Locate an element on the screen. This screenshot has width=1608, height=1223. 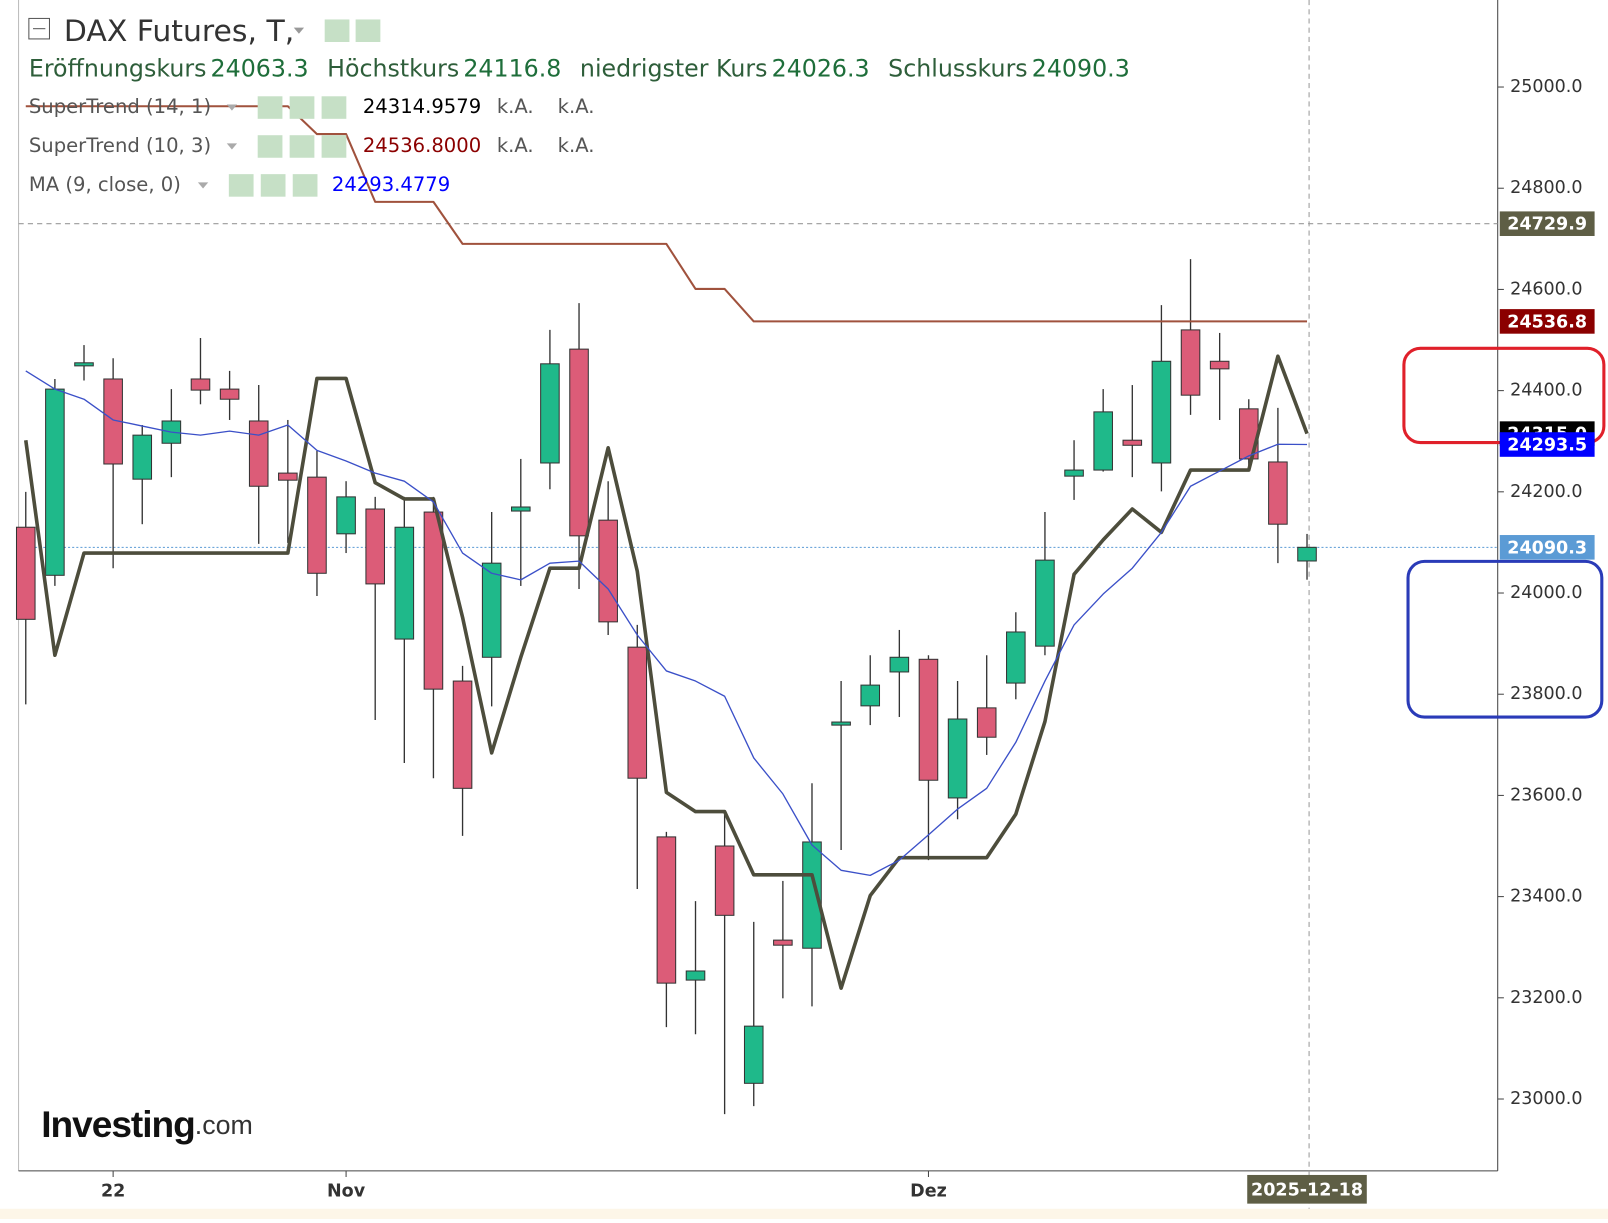
y-tick-label: 23800.0 is located at coordinates (1546, 694).